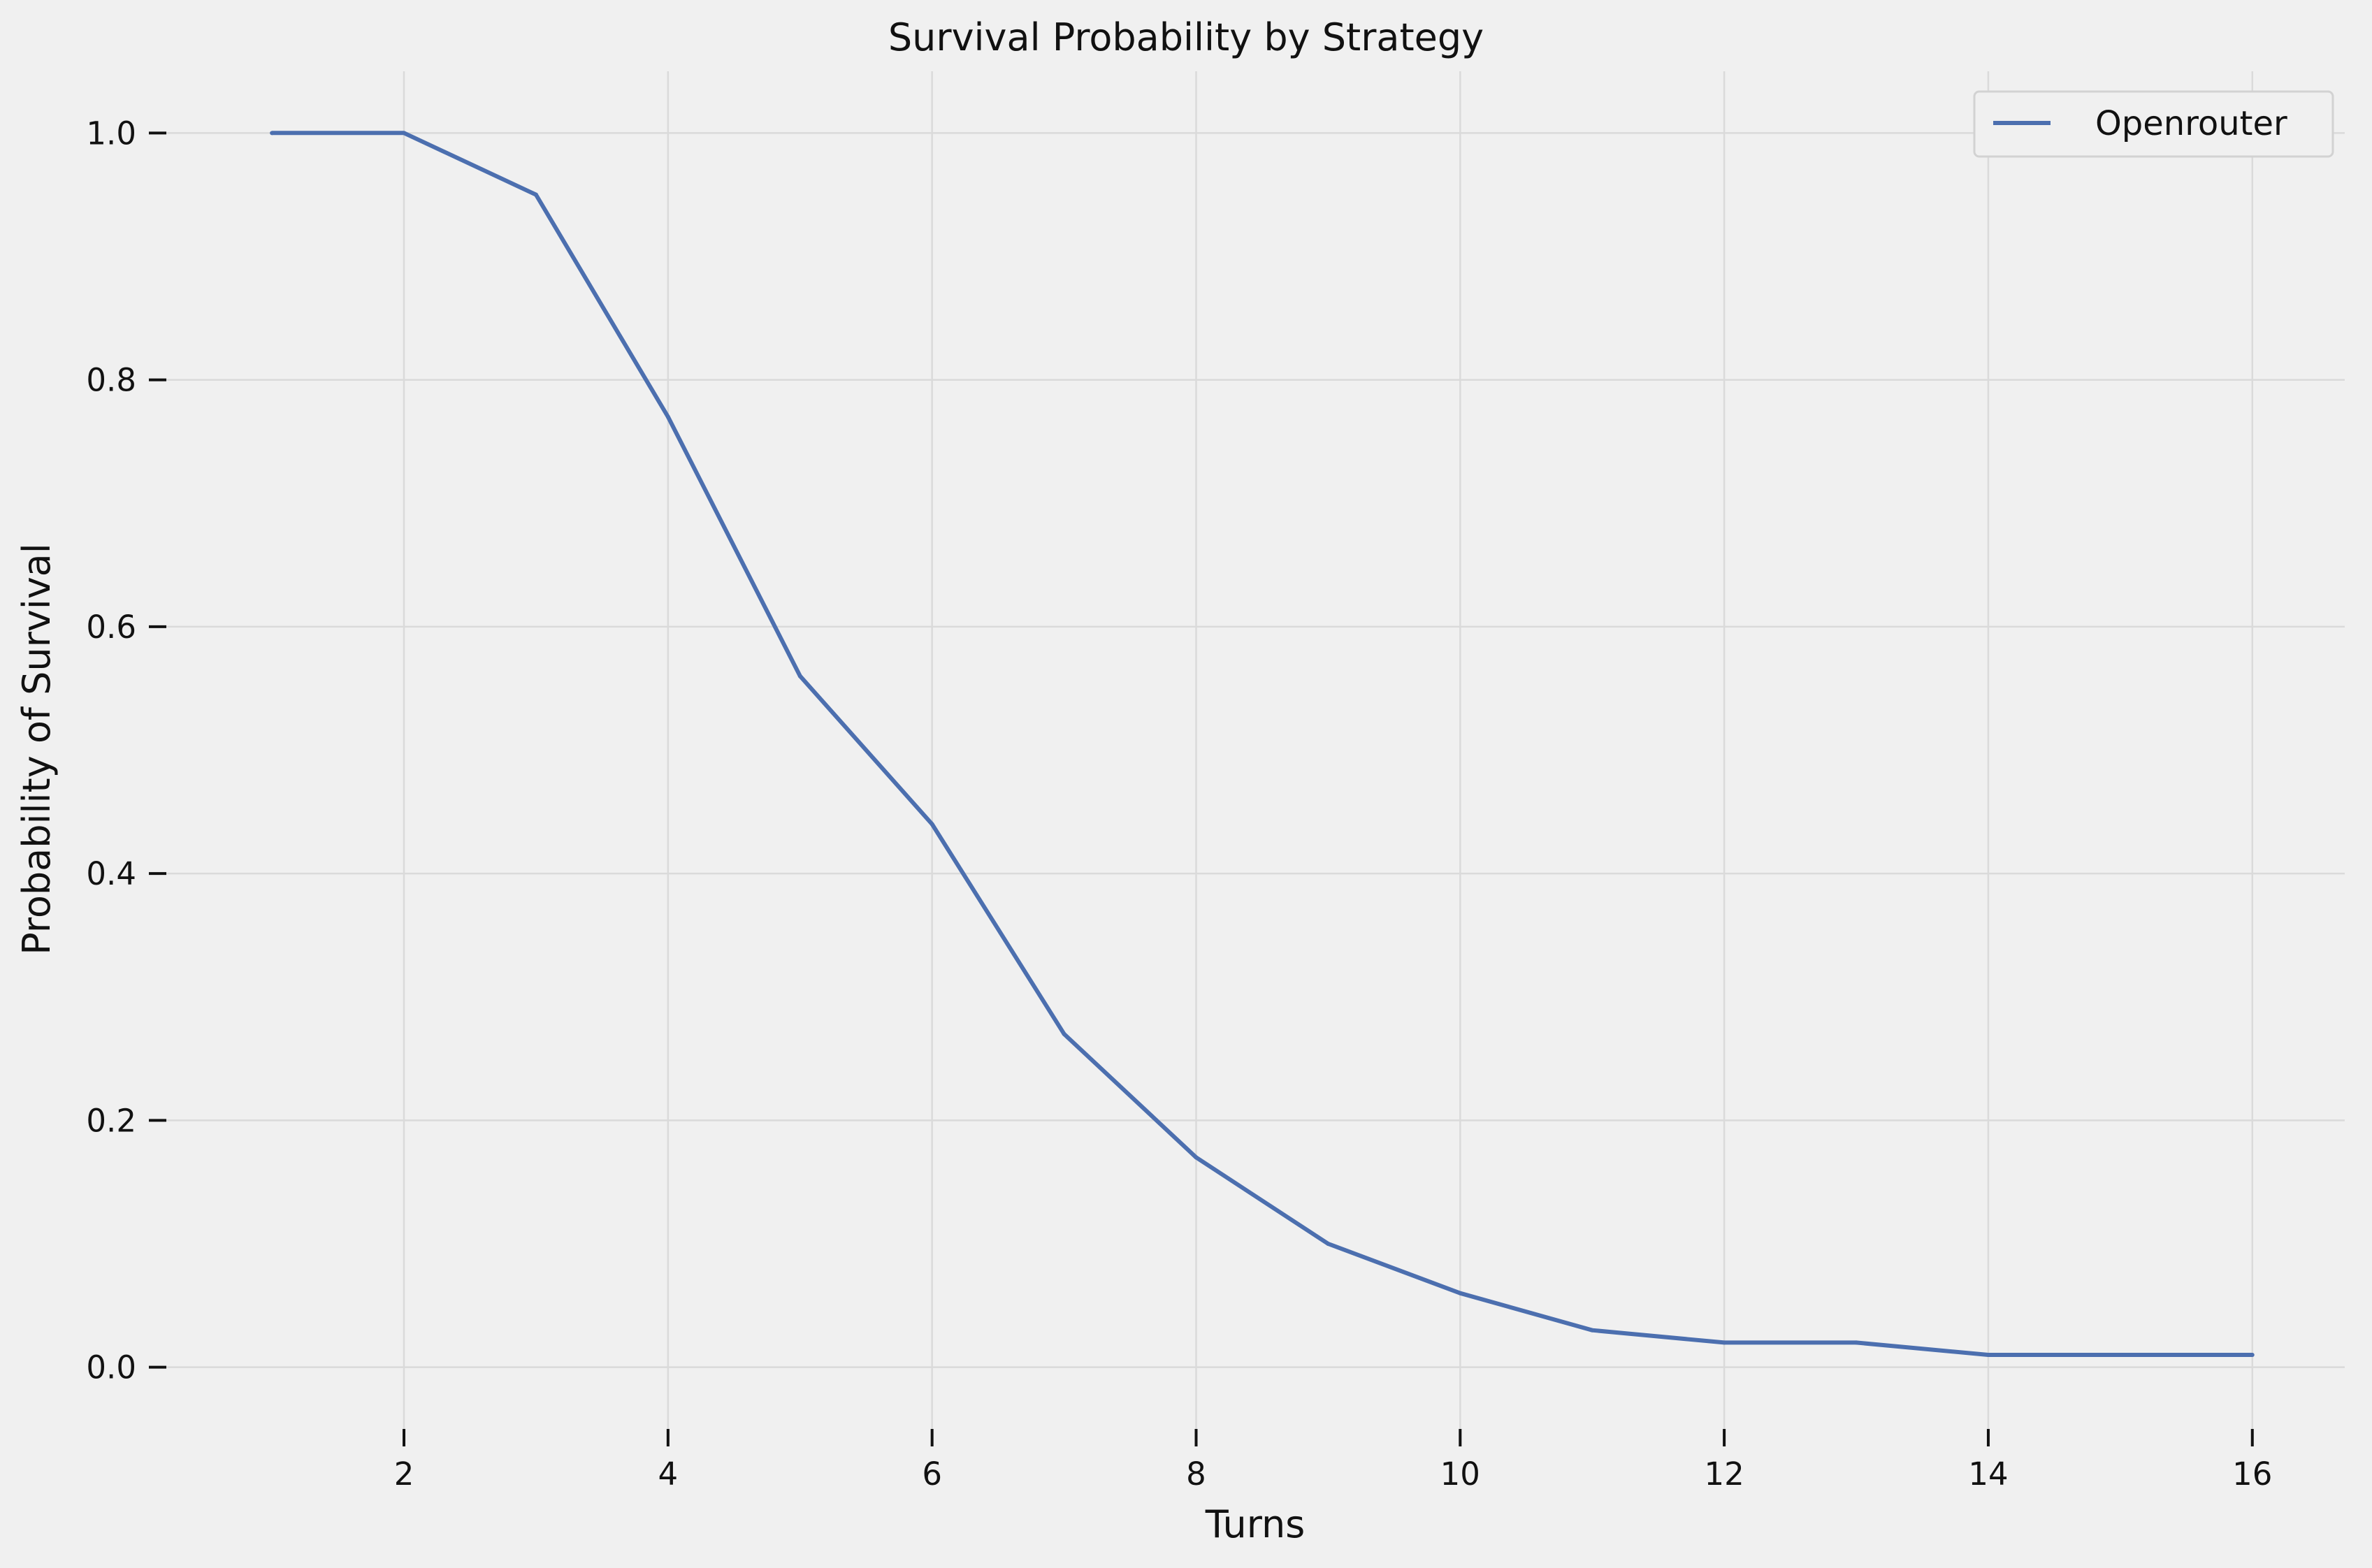  Describe the element at coordinates (1988, 1474) in the screenshot. I see `x-tick-label: 14` at that location.